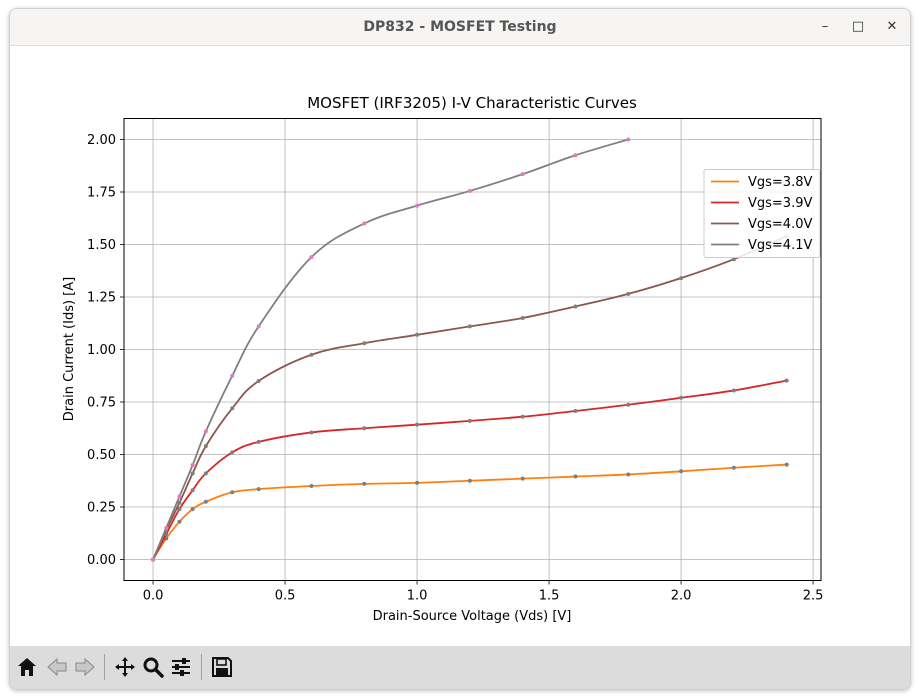 Image resolution: width=920 pixels, height=697 pixels. What do you see at coordinates (101, 508) in the screenshot?
I see `y-tick-label: 0.25` at bounding box center [101, 508].